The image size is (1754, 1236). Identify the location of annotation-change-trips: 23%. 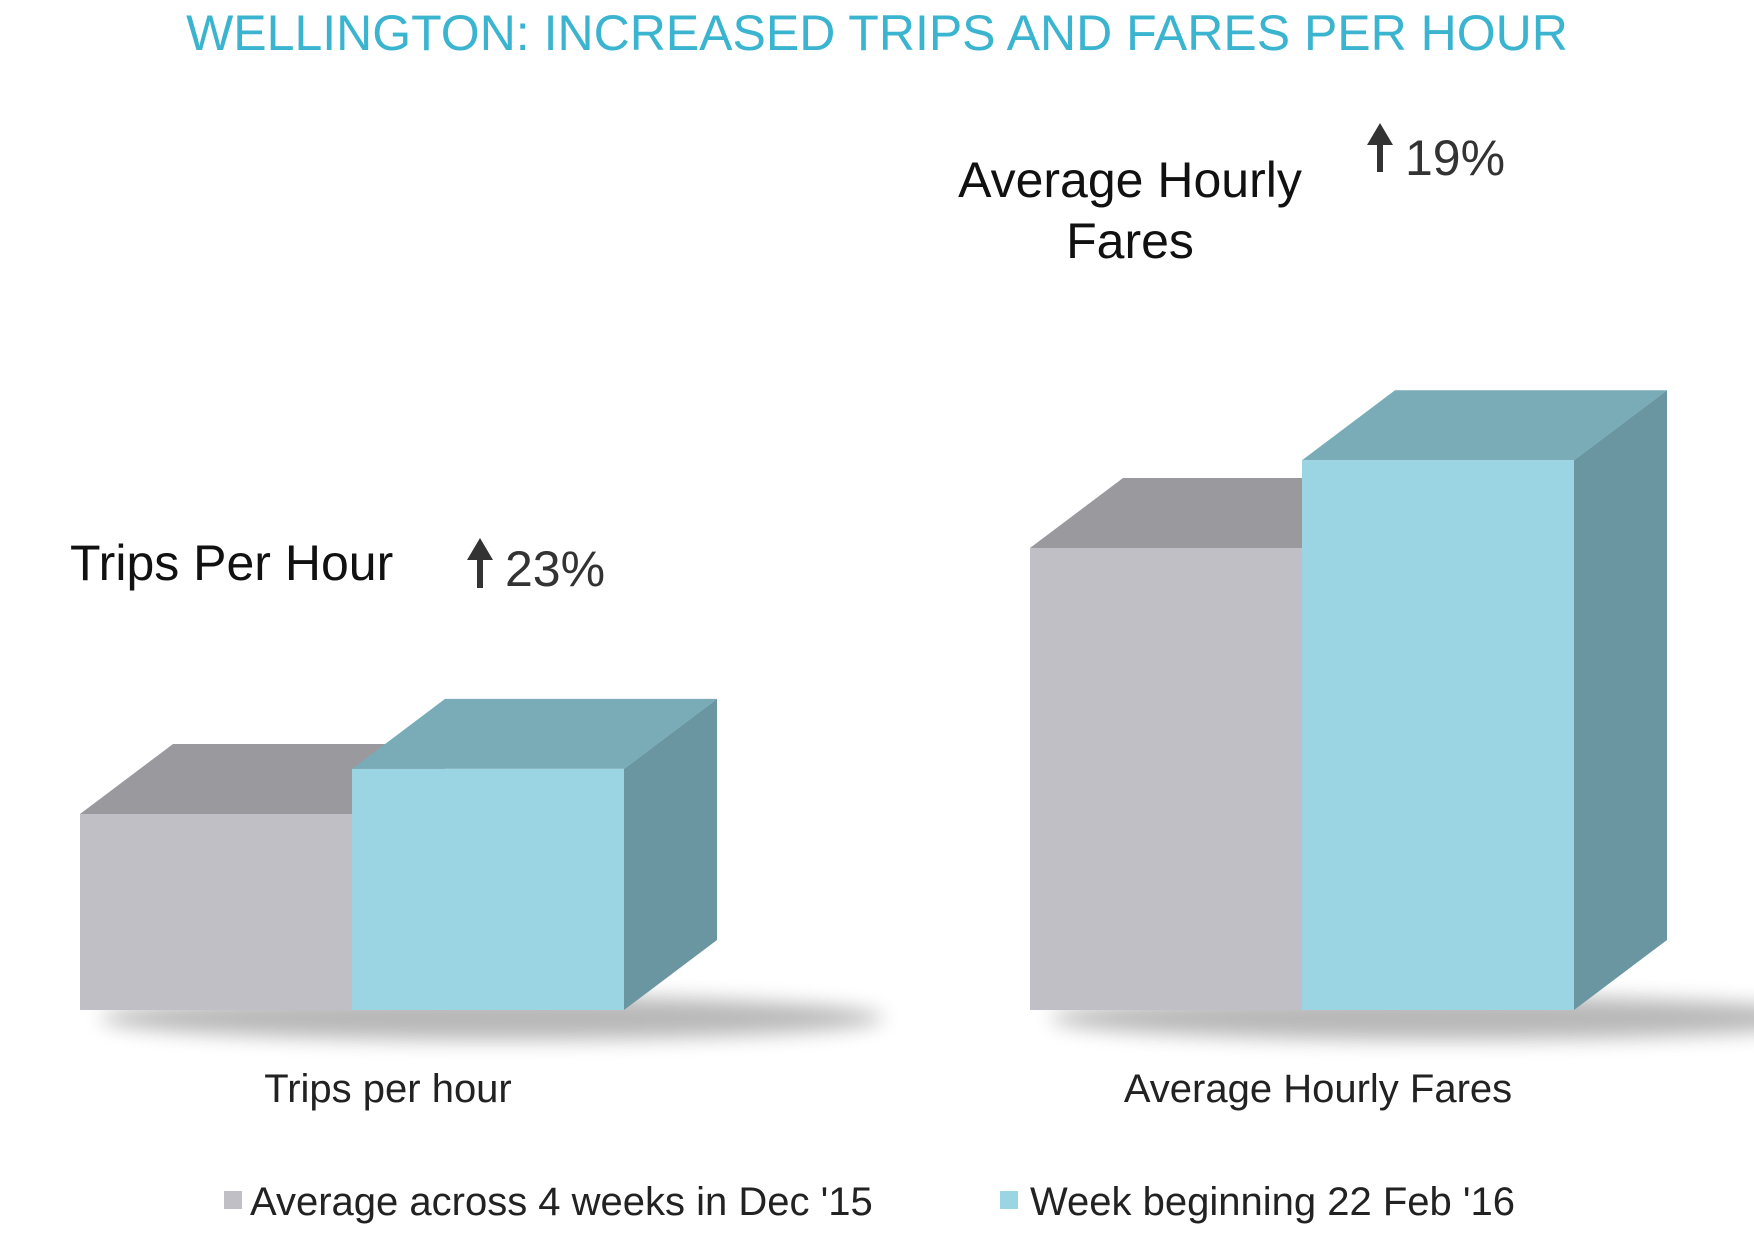
(555, 569).